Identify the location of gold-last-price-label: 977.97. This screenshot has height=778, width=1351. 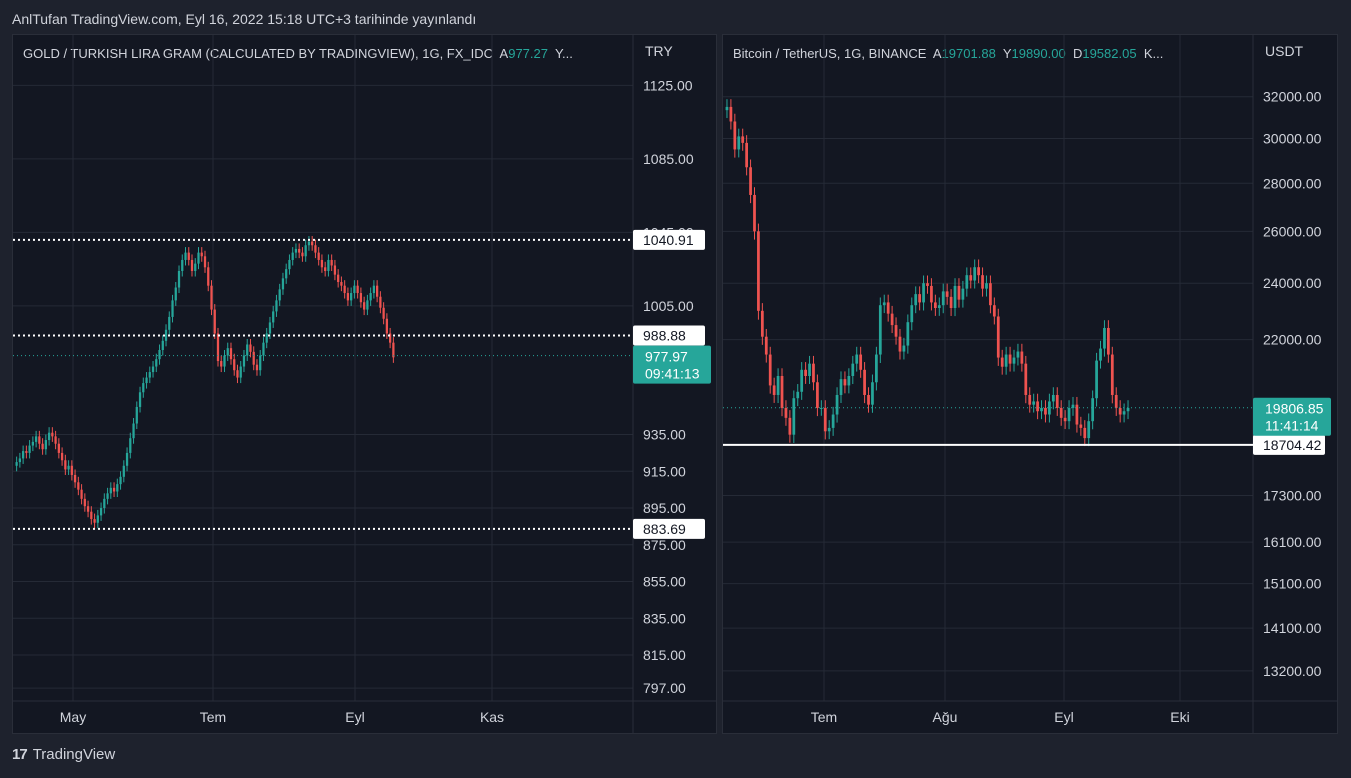
(666, 357).